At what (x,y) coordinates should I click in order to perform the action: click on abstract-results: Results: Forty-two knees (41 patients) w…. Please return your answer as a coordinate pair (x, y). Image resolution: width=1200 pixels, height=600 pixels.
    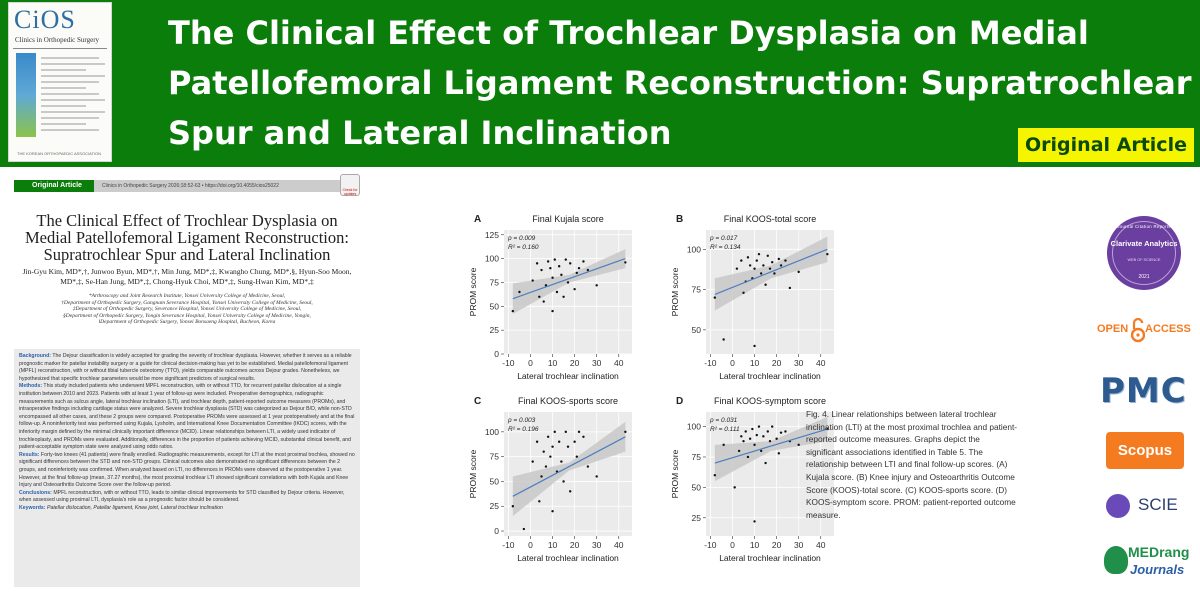
    Looking at the image, I should click on (187, 471).